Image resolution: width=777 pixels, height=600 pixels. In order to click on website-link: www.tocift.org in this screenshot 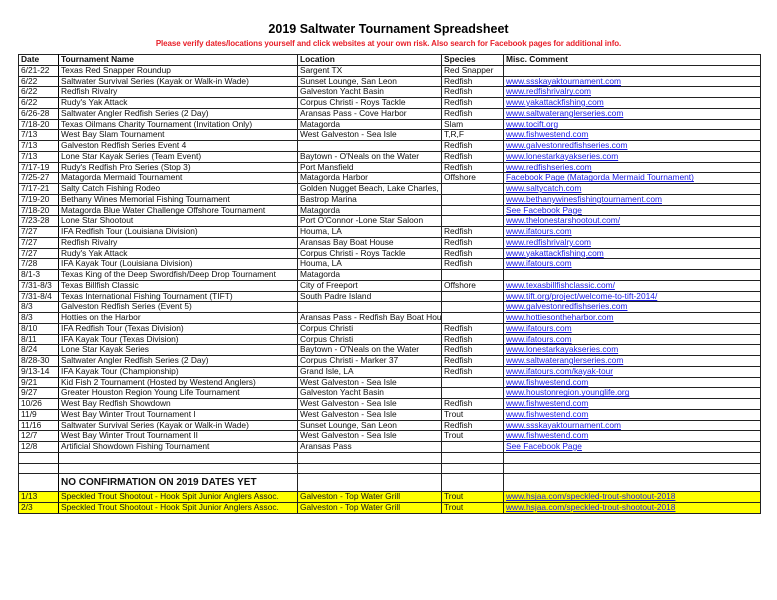, I will do `click(632, 124)`.